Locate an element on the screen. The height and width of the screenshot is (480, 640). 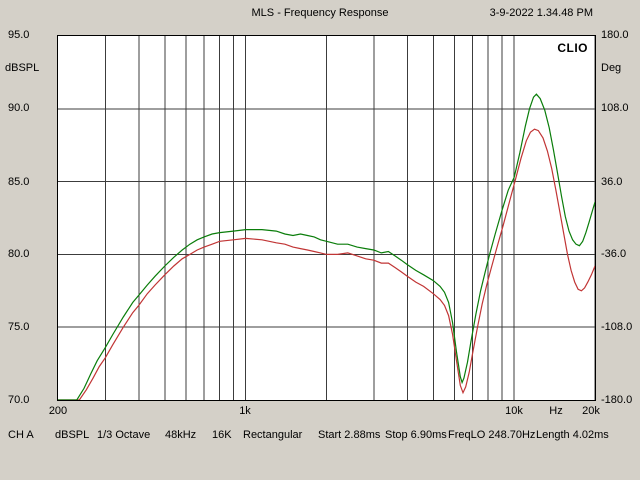
y-right-unit-label: Deg is located at coordinates (611, 68).